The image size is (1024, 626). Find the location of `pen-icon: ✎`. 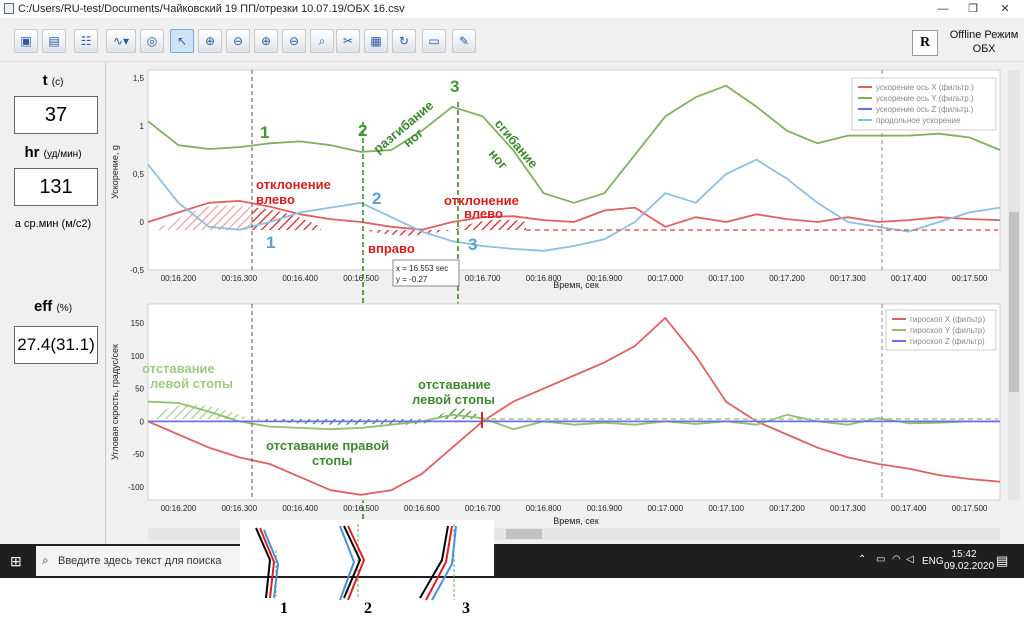

pen-icon: ✎ is located at coordinates (464, 41).